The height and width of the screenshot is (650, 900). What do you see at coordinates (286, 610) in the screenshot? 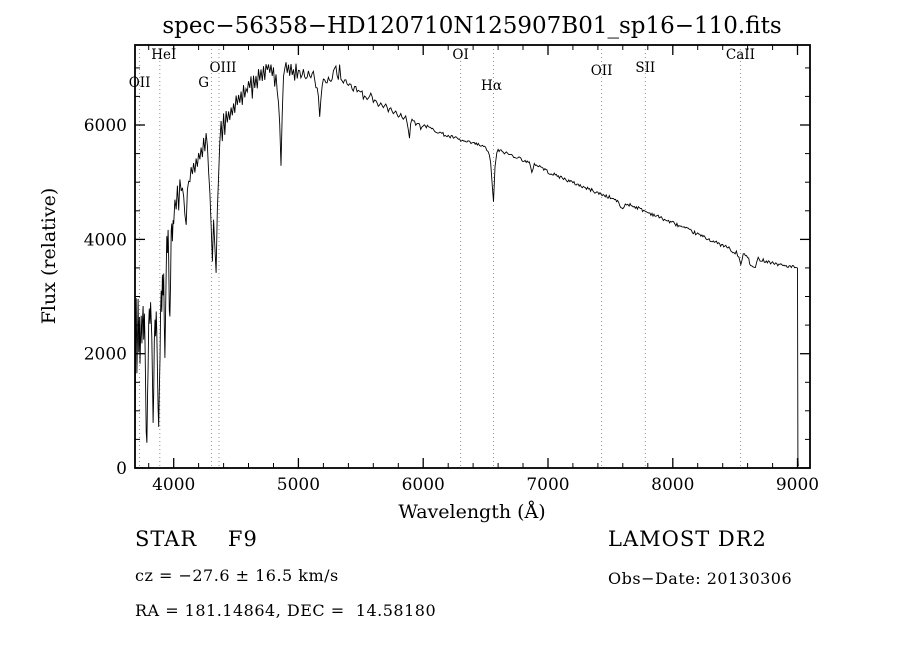
I see `radec-text: RA = 181.14864, DEC = 14.58180` at bounding box center [286, 610].